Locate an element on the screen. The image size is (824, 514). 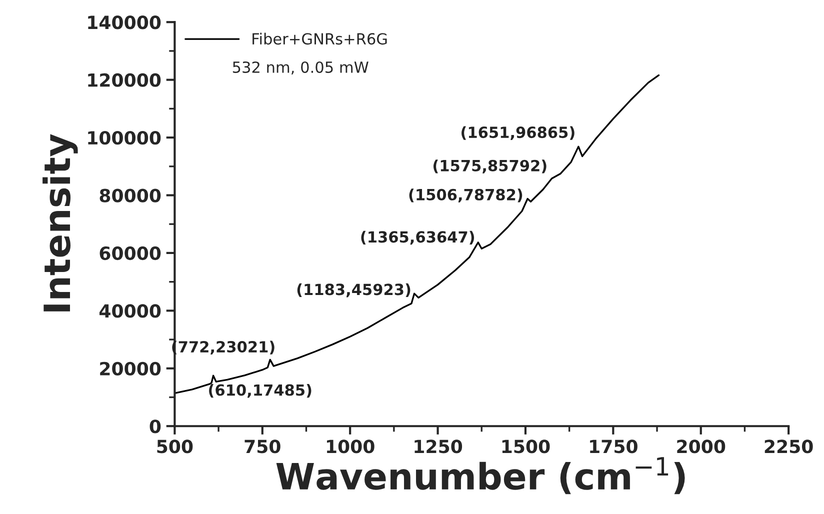
y-tick-label: 140000 is located at coordinates (124, 23).